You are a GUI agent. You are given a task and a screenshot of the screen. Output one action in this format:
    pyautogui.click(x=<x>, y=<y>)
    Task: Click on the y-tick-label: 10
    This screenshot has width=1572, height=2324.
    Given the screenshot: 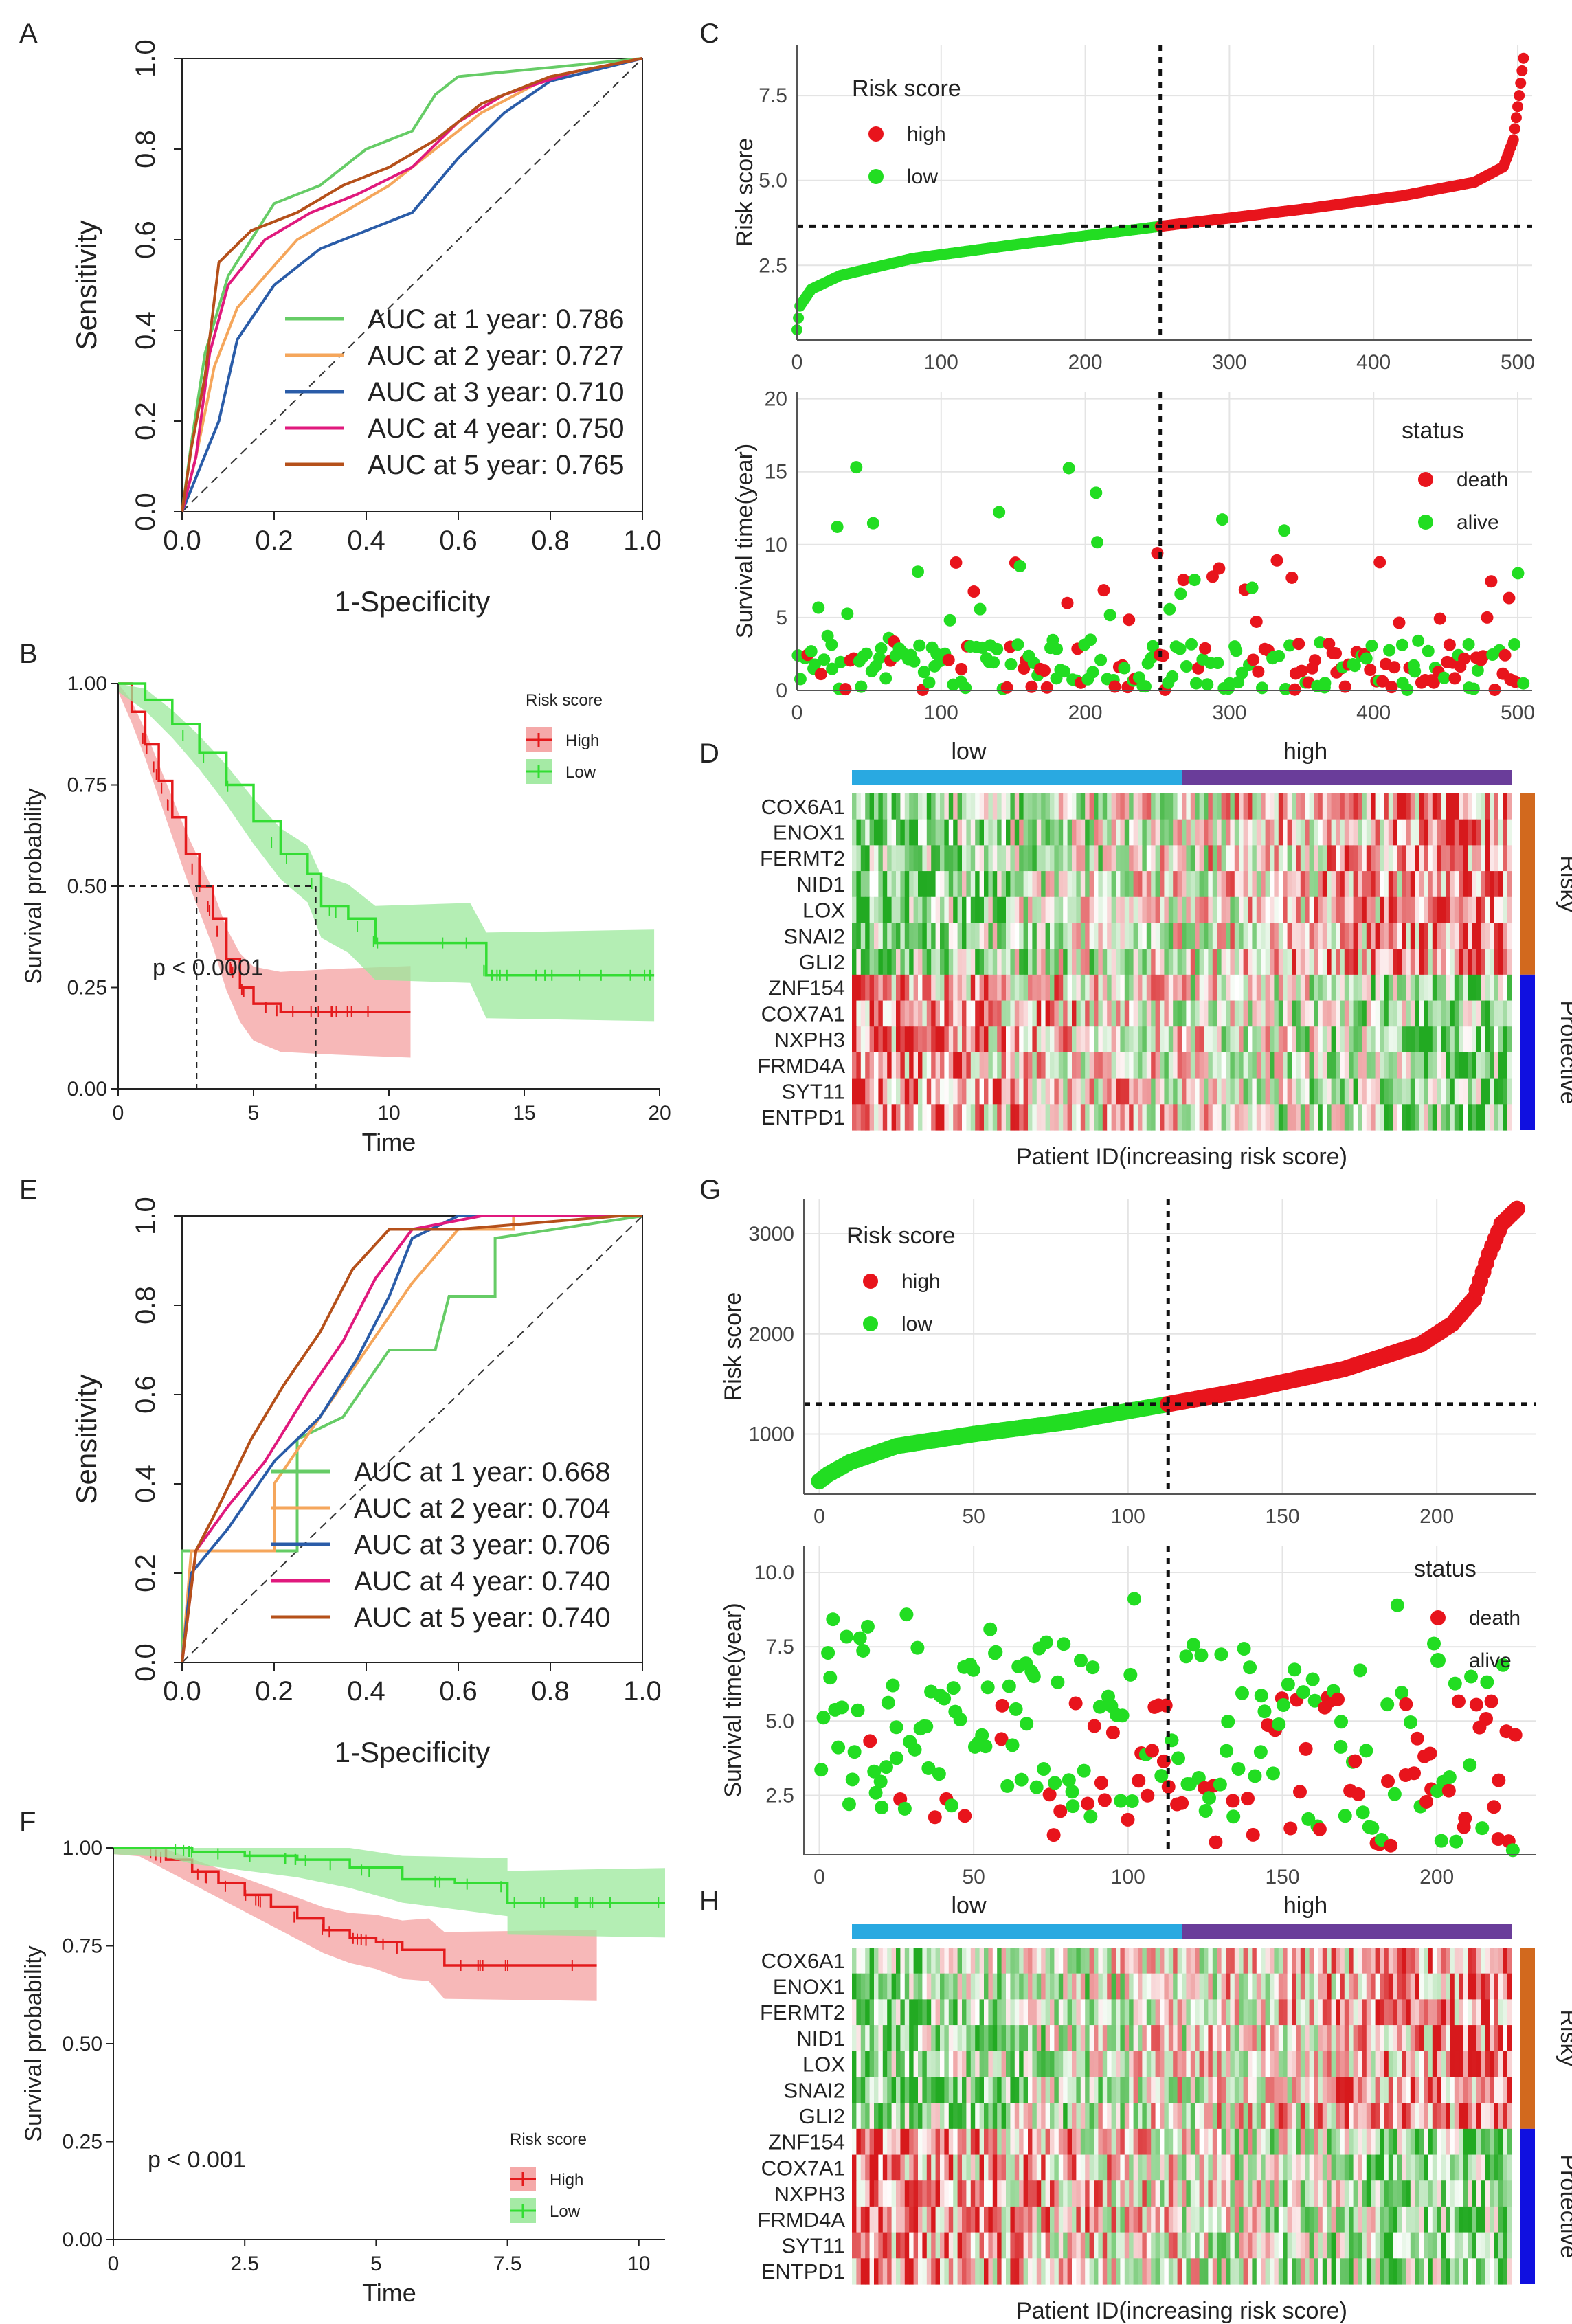 What is the action you would take?
    pyautogui.click(x=776, y=545)
    